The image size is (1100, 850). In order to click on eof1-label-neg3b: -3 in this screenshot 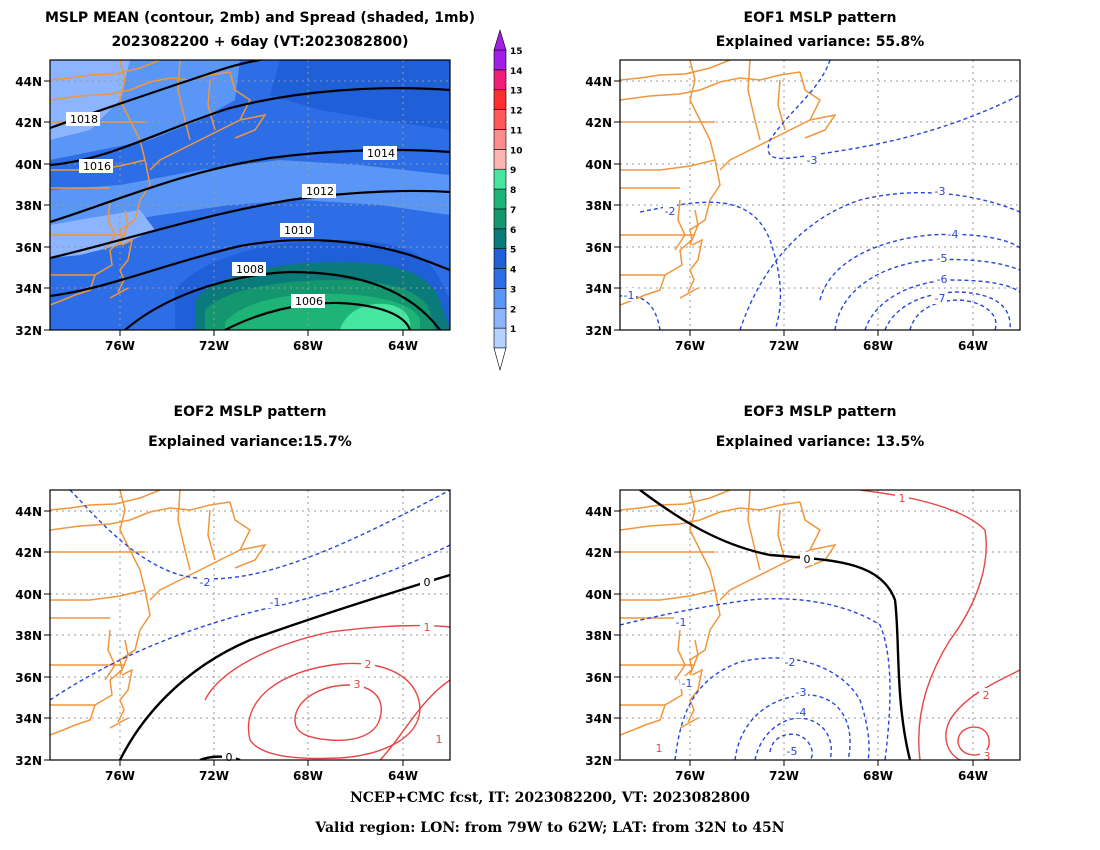, I will do `click(940, 191)`.